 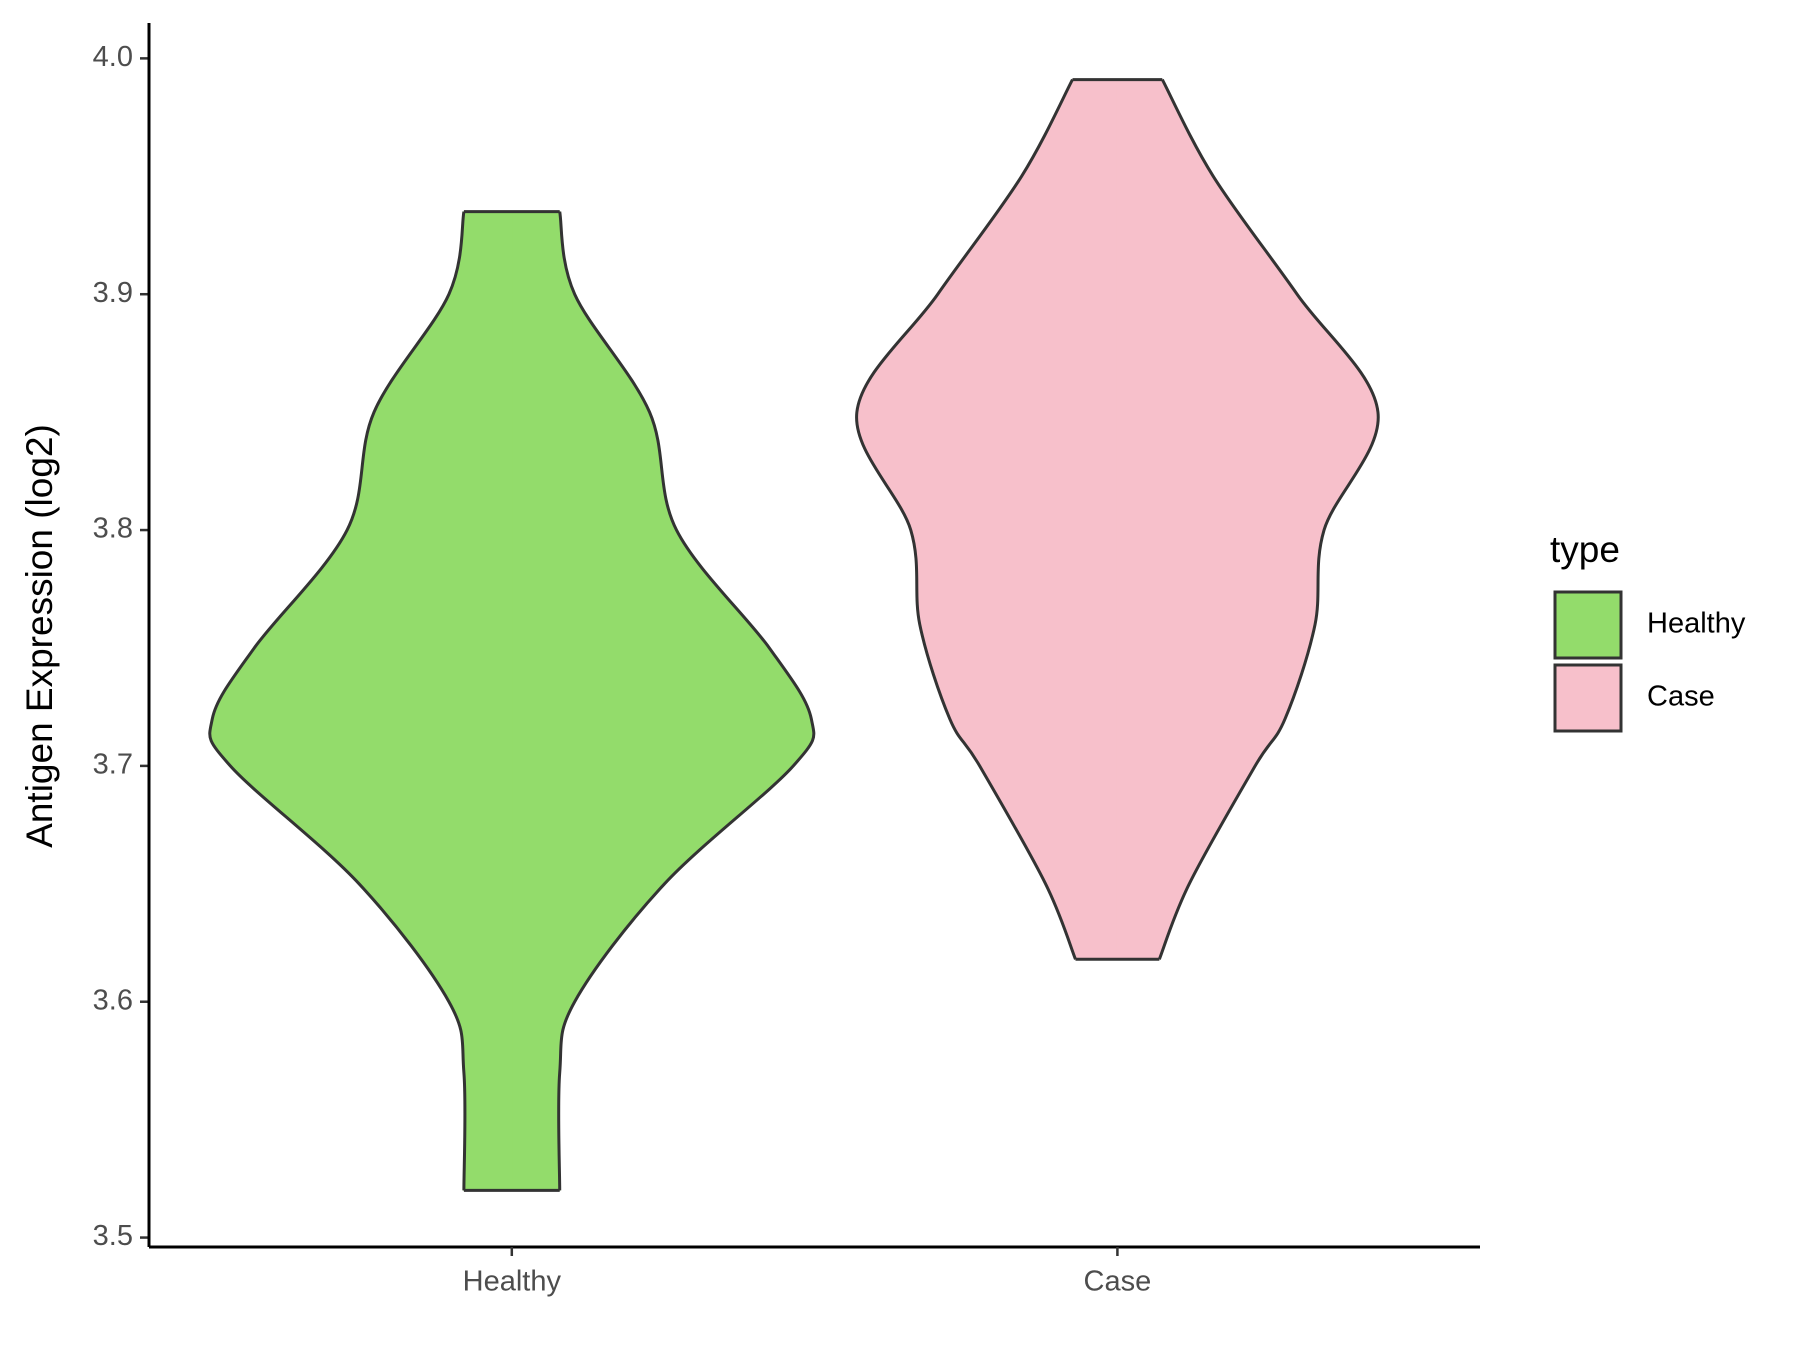 I want to click on x-tick-label: Healthy, so click(x=512, y=1282).